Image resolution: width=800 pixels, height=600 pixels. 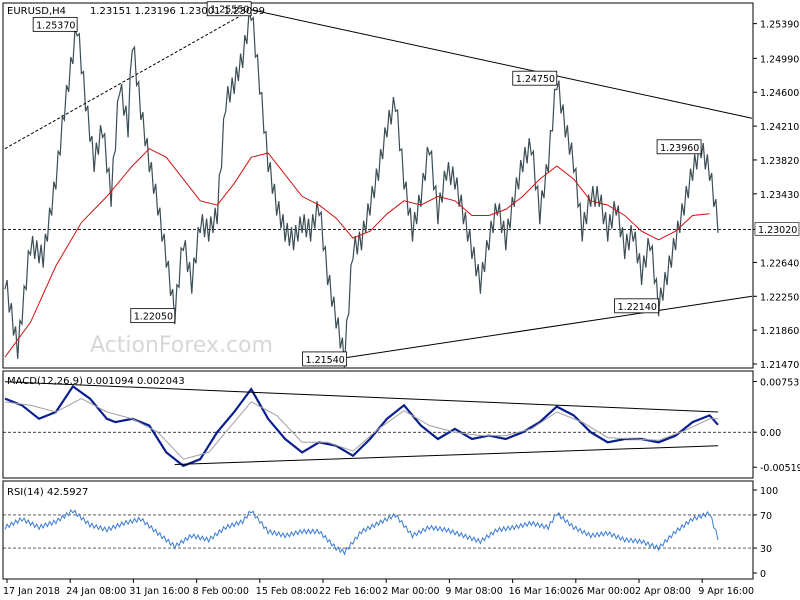 I want to click on x-tick-label: 15 Feb 08:00, so click(x=287, y=591).